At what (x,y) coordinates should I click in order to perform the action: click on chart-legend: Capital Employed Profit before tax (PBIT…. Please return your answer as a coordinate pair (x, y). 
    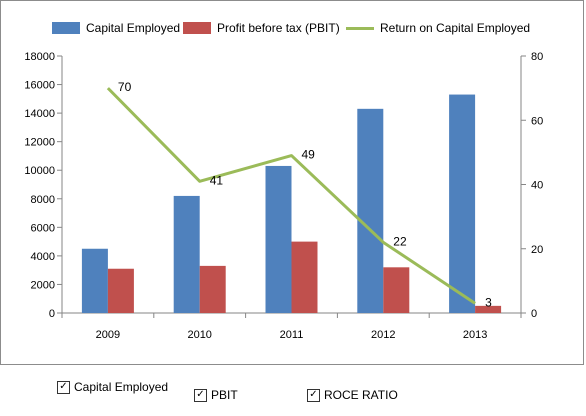
    Looking at the image, I should click on (293, 31).